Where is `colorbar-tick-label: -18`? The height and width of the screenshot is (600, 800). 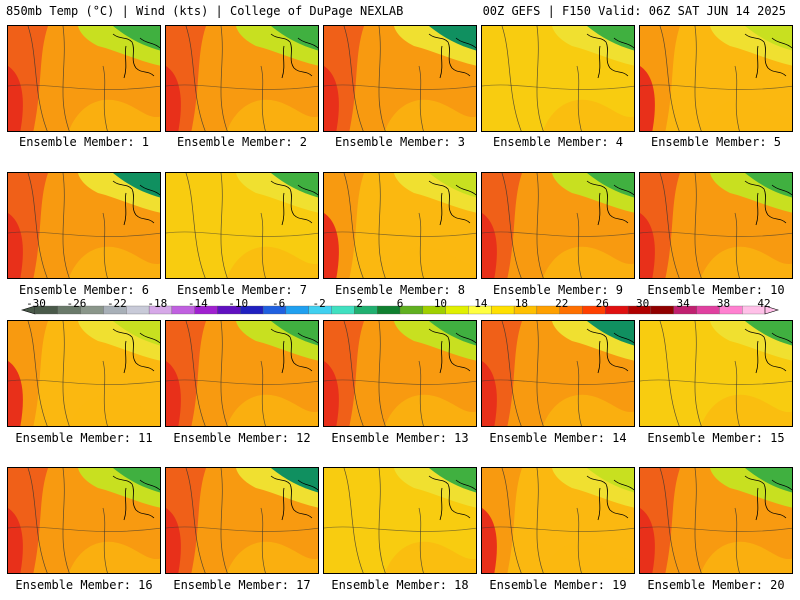
colorbar-tick-label: -18 is located at coordinates (157, 303).